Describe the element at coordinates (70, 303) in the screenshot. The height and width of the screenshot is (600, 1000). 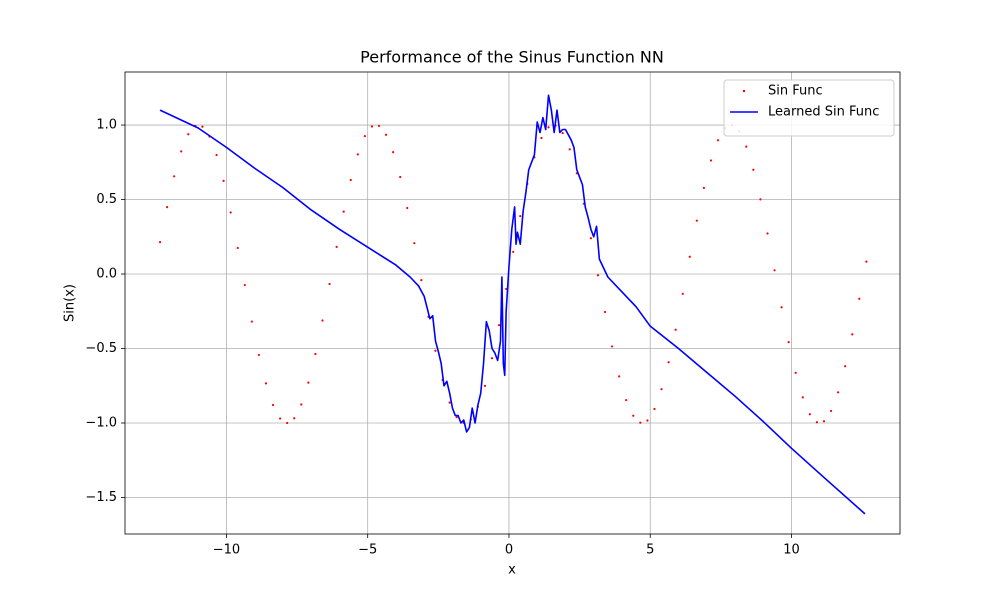
I see `y-axis-label: Sin(x)` at that location.